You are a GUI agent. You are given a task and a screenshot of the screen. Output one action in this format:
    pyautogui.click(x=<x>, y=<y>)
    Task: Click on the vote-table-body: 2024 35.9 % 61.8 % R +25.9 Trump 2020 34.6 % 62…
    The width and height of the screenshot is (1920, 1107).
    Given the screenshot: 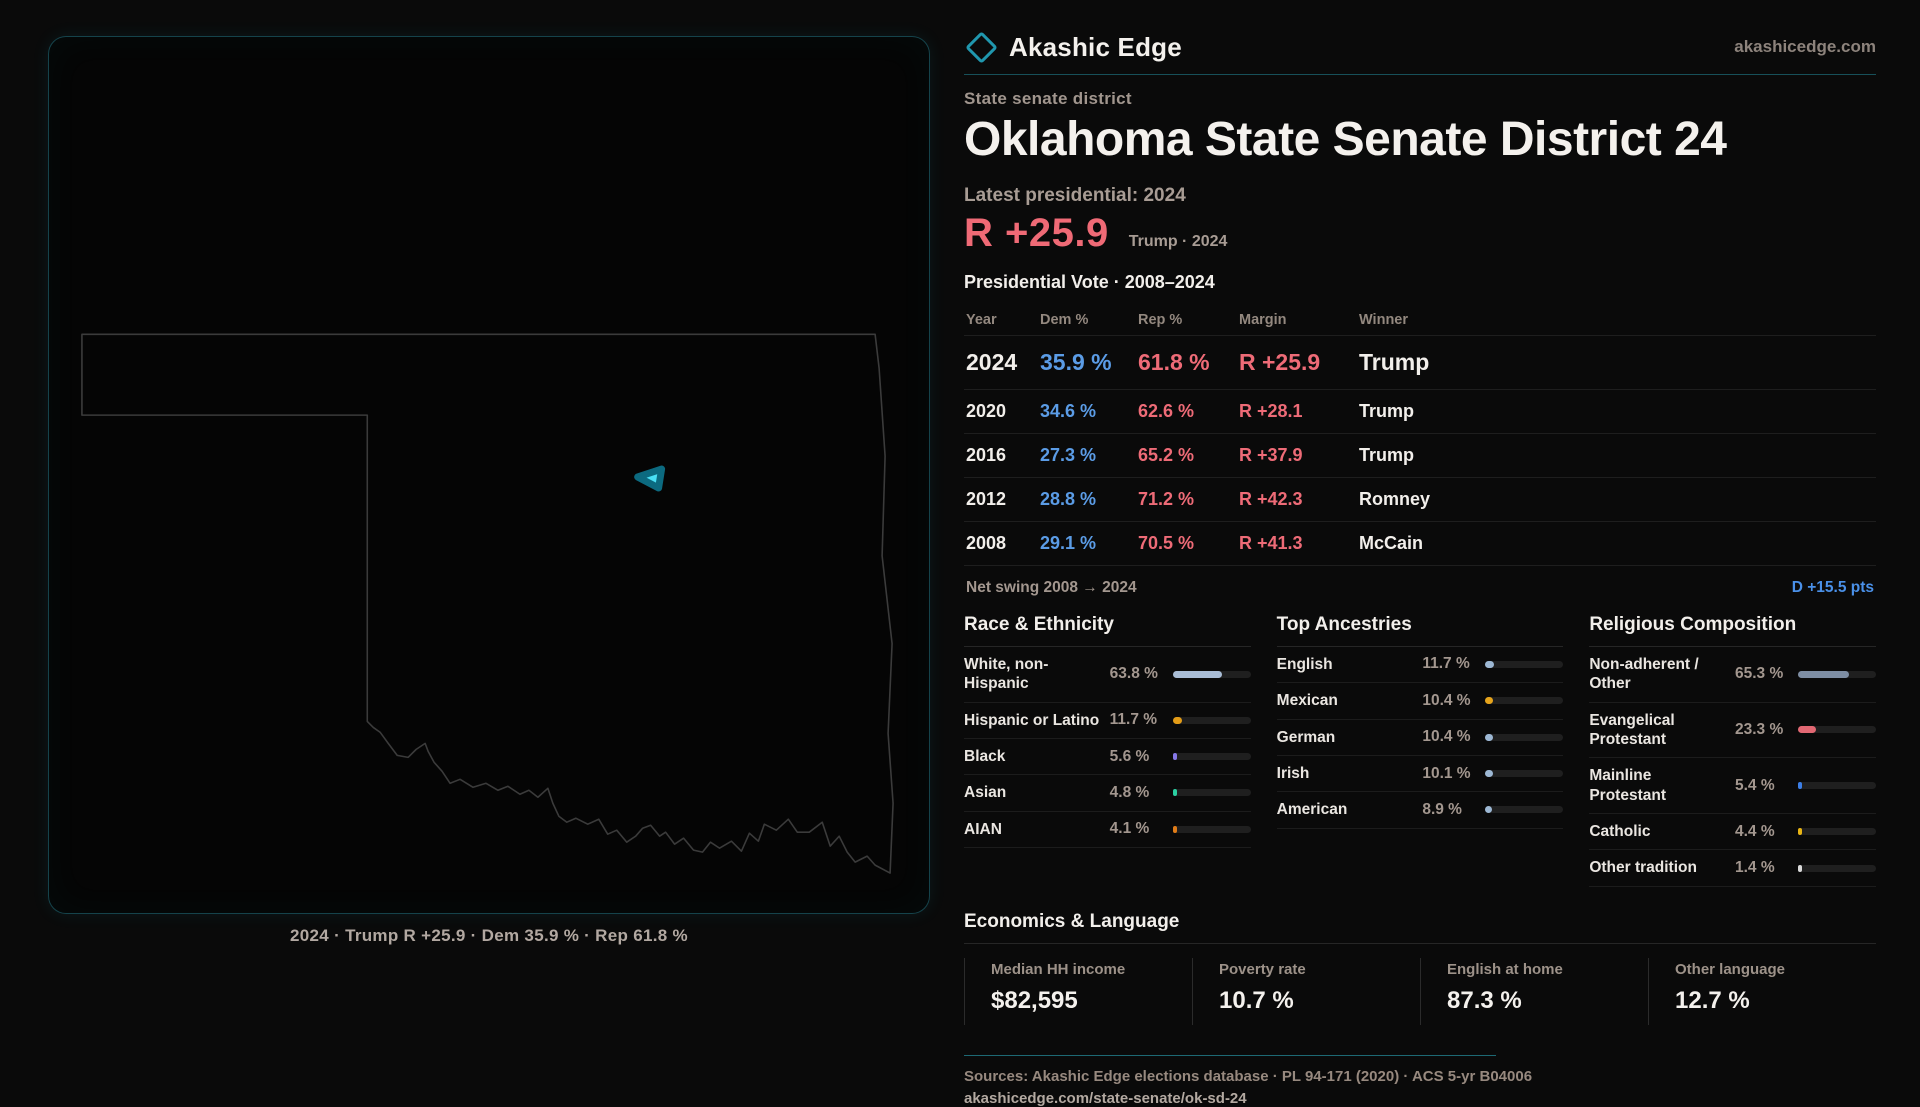 What is the action you would take?
    pyautogui.click(x=1420, y=451)
    